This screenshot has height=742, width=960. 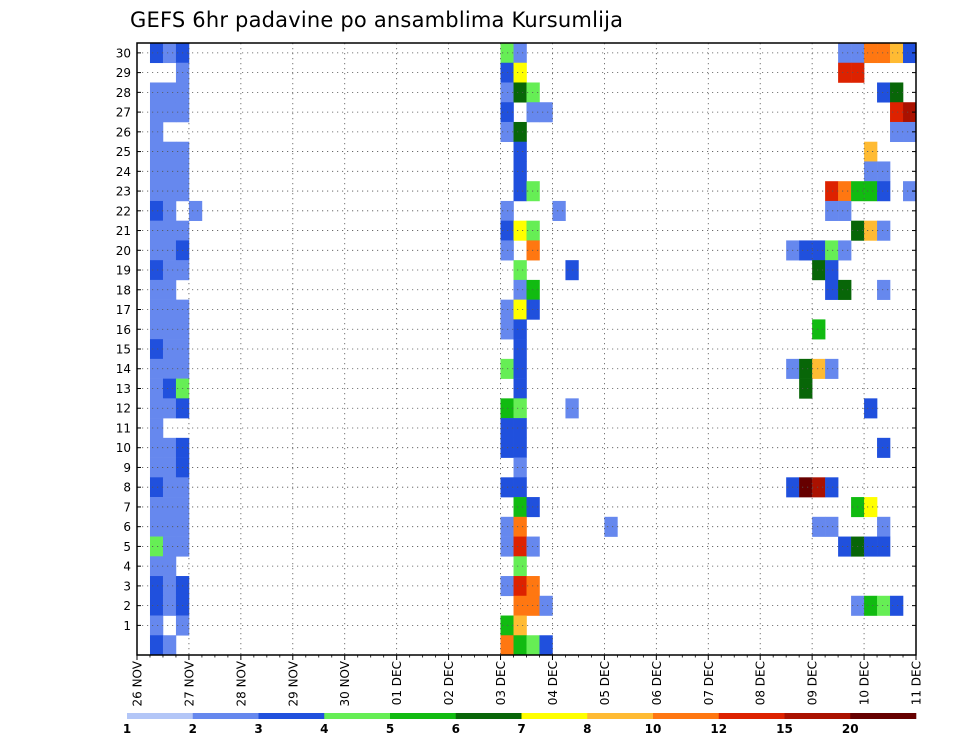 What do you see at coordinates (127, 626) in the screenshot?
I see `y-tick-label: 1` at bounding box center [127, 626].